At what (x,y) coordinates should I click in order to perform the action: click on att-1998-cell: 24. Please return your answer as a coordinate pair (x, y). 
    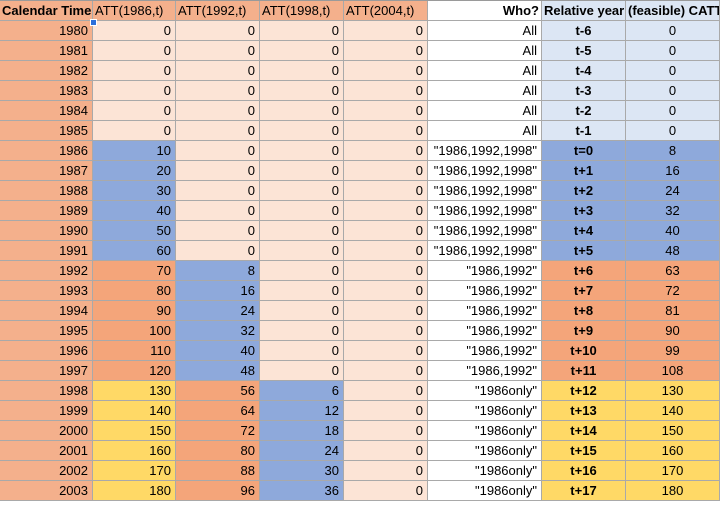
    Looking at the image, I should click on (302, 451).